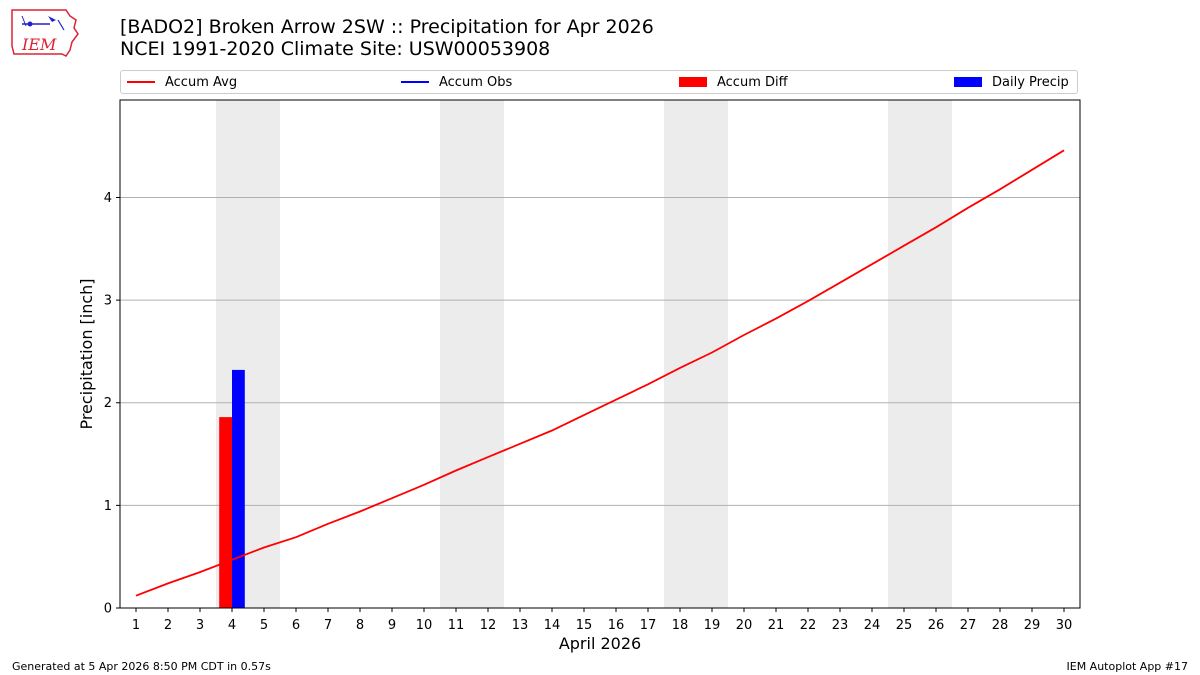  What do you see at coordinates (648, 625) in the screenshot?
I see `x-tick-label-17: 17` at bounding box center [648, 625].